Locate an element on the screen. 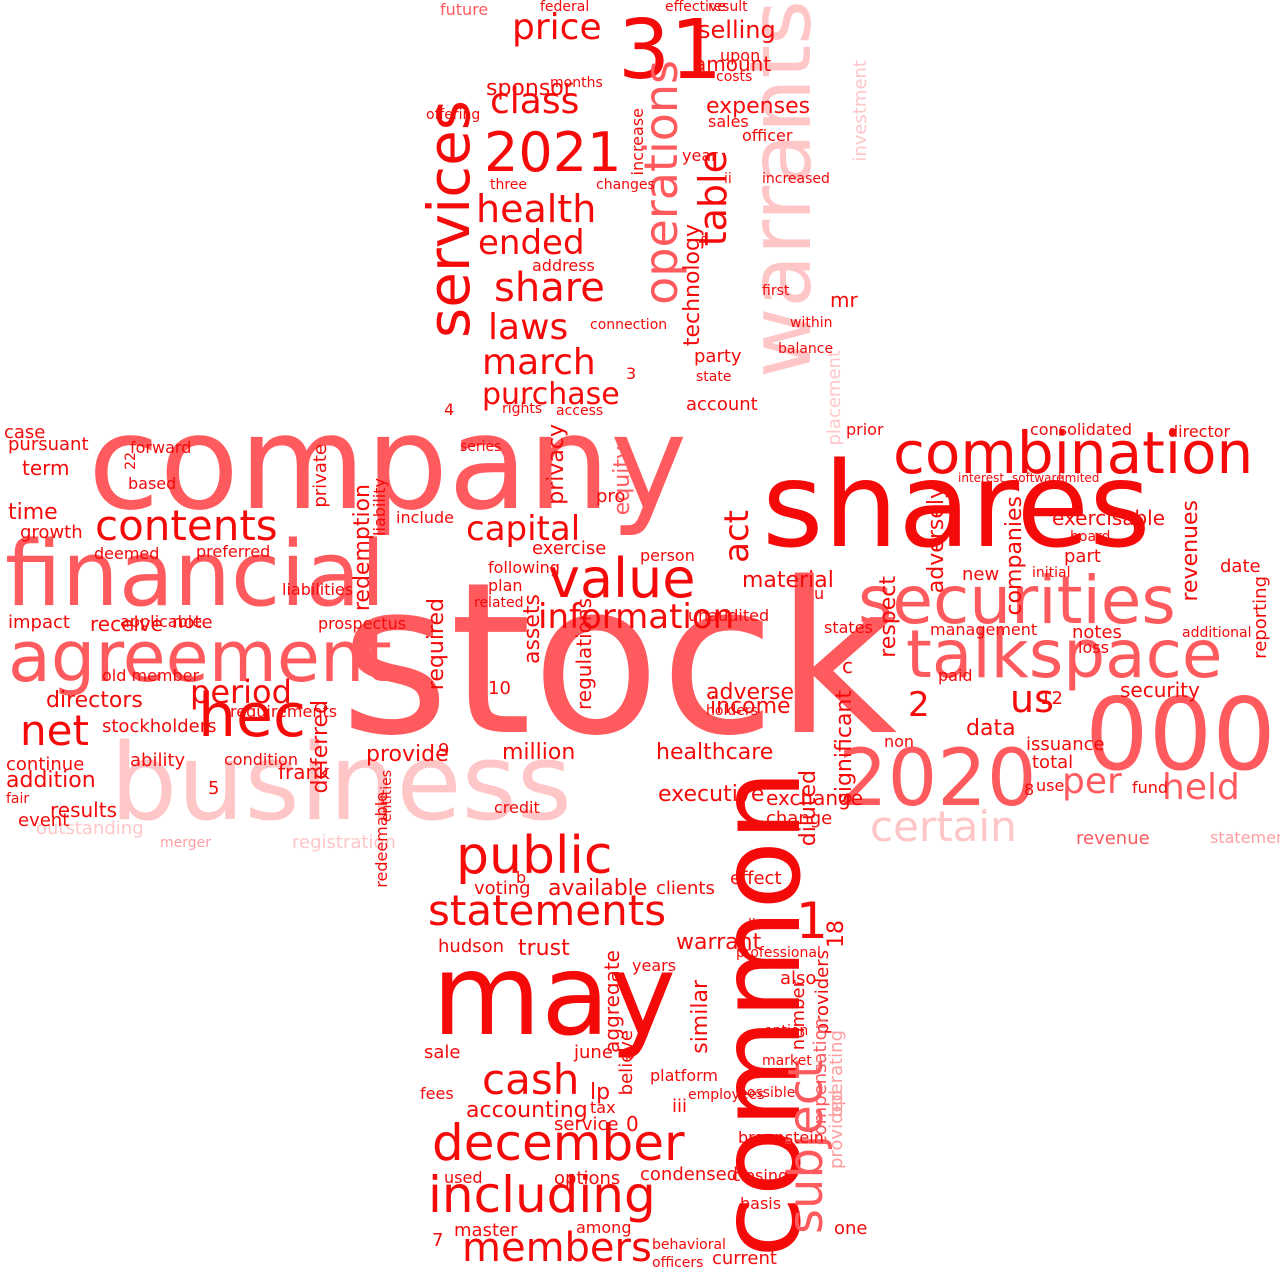 The width and height of the screenshot is (1280, 1280). word-pro: pro is located at coordinates (611, 496).